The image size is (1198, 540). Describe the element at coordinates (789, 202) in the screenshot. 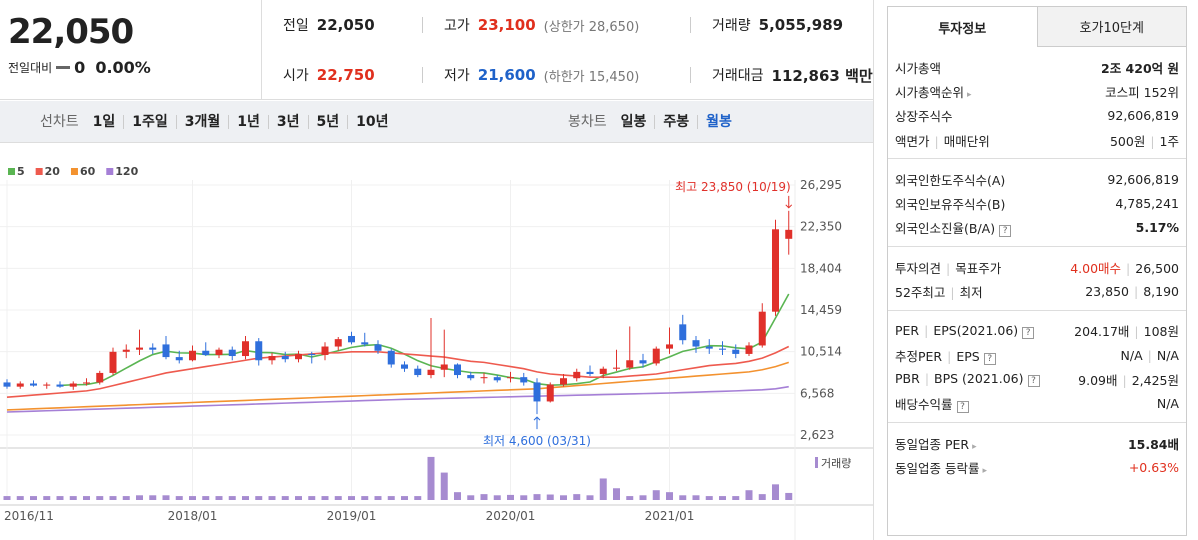

I see `high-arrow` at that location.